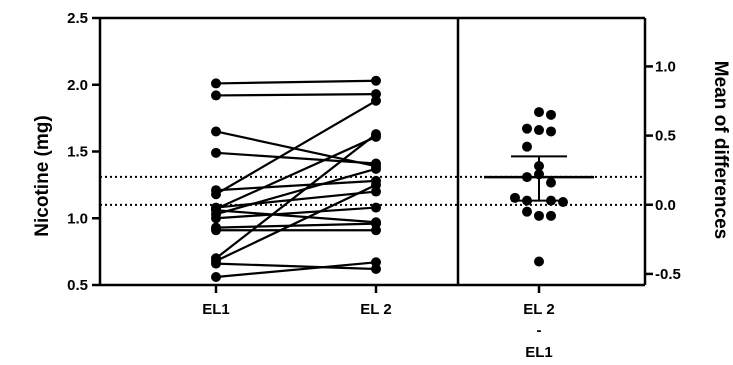 The height and width of the screenshot is (365, 733). Describe the element at coordinates (539, 330) in the screenshot. I see `x-tick-diff-line2: -` at that location.